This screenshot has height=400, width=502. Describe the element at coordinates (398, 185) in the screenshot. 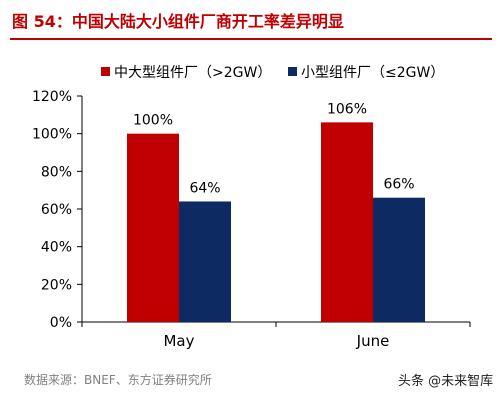

I see `bar-value-label: 66%` at that location.